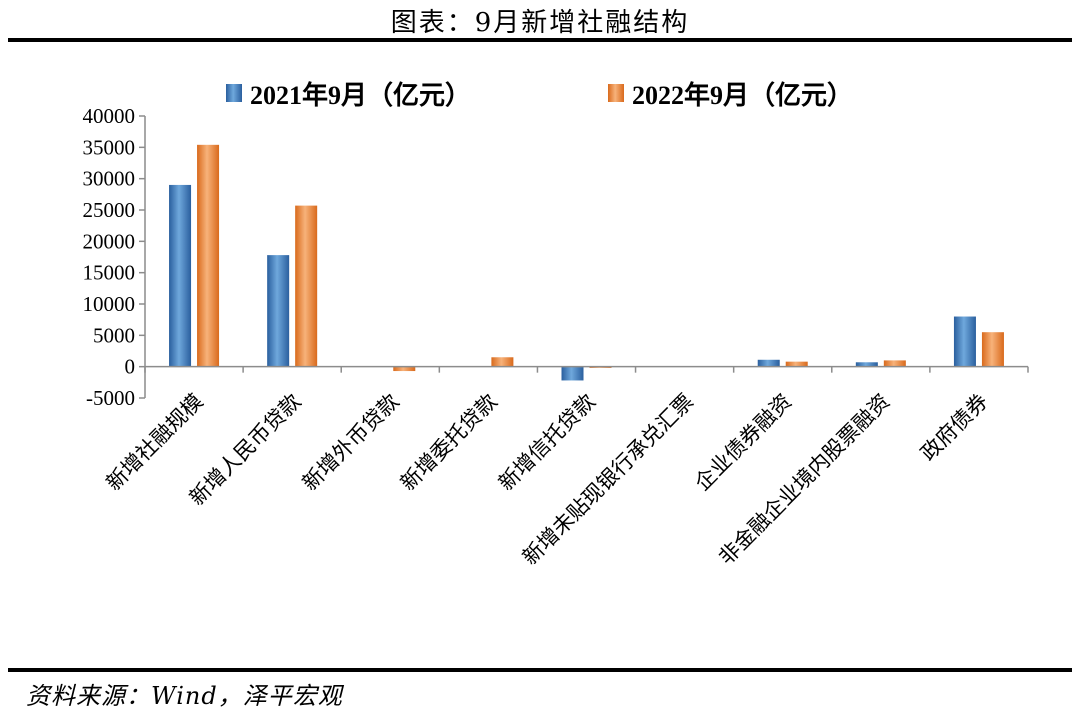 The width and height of the screenshot is (1080, 719). What do you see at coordinates (743, 442) in the screenshot?
I see `x-category-label: 企业债券融资` at bounding box center [743, 442].